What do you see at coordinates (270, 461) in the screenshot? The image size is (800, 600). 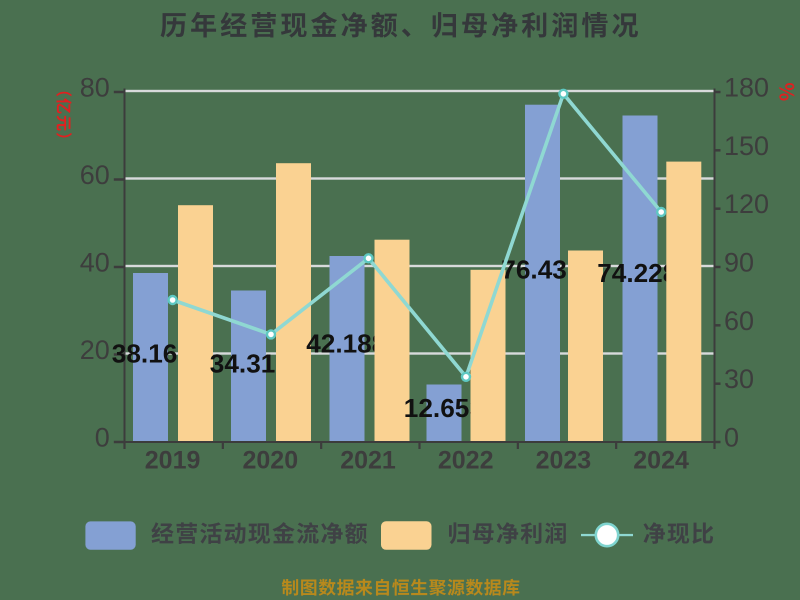 I see `svg-text: 2020` at bounding box center [270, 461].